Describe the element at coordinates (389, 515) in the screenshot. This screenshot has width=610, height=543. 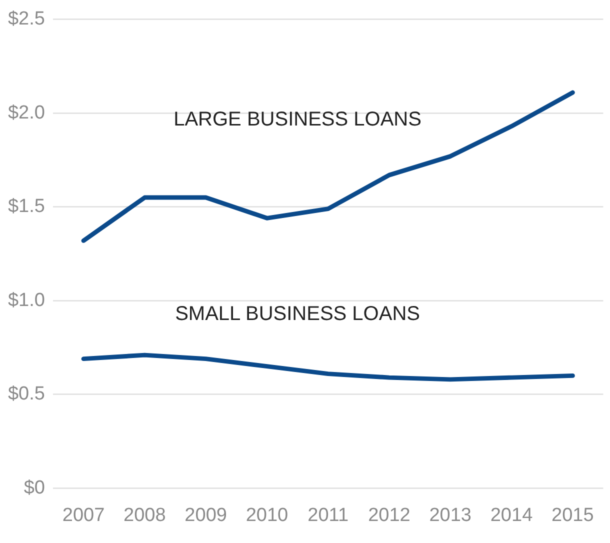
I see `x-tick-label: 2012` at that location.